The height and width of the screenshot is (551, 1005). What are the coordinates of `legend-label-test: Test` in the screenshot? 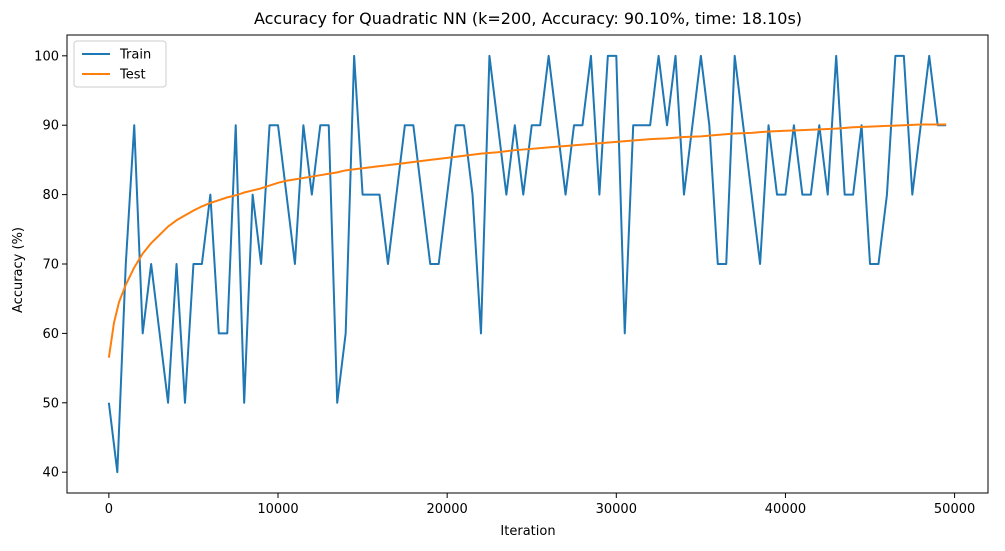 It's located at (132, 75).